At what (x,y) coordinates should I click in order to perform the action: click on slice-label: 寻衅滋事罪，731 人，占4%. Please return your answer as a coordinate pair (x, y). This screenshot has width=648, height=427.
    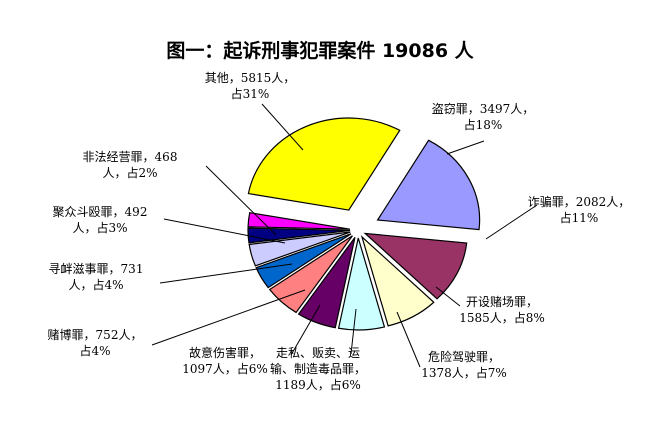
    Looking at the image, I should click on (96, 277).